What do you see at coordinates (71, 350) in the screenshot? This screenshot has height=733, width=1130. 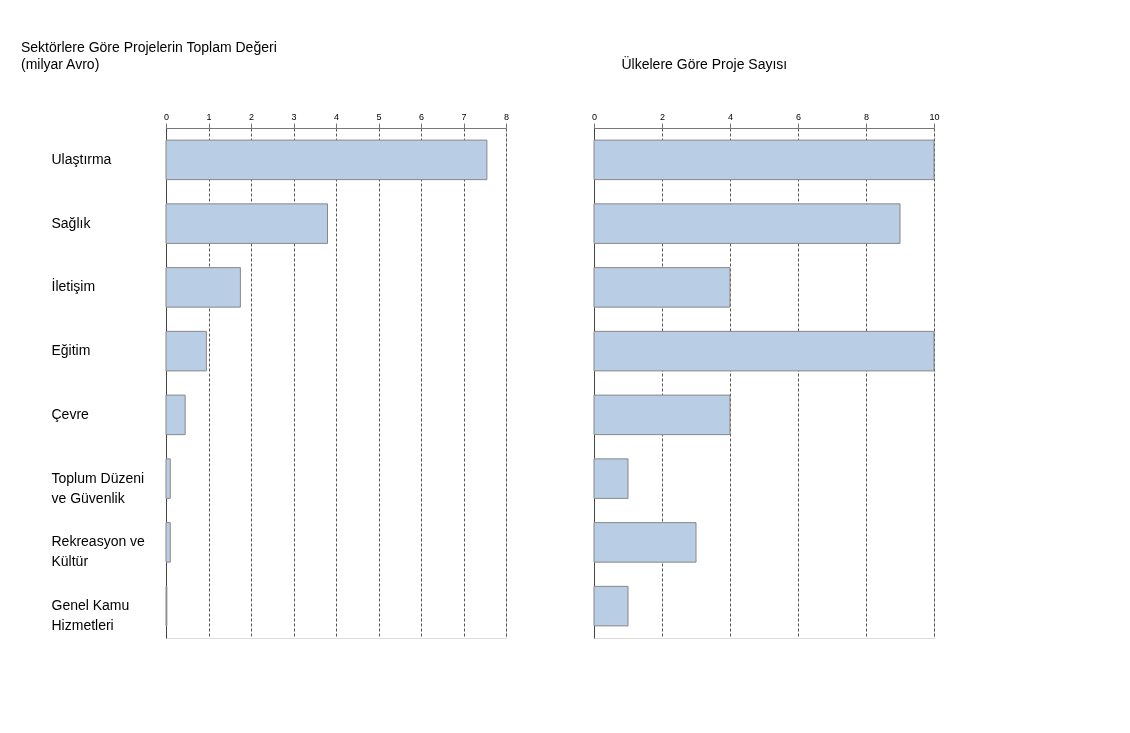 I see `y-tick-label: Eğitim` at bounding box center [71, 350].